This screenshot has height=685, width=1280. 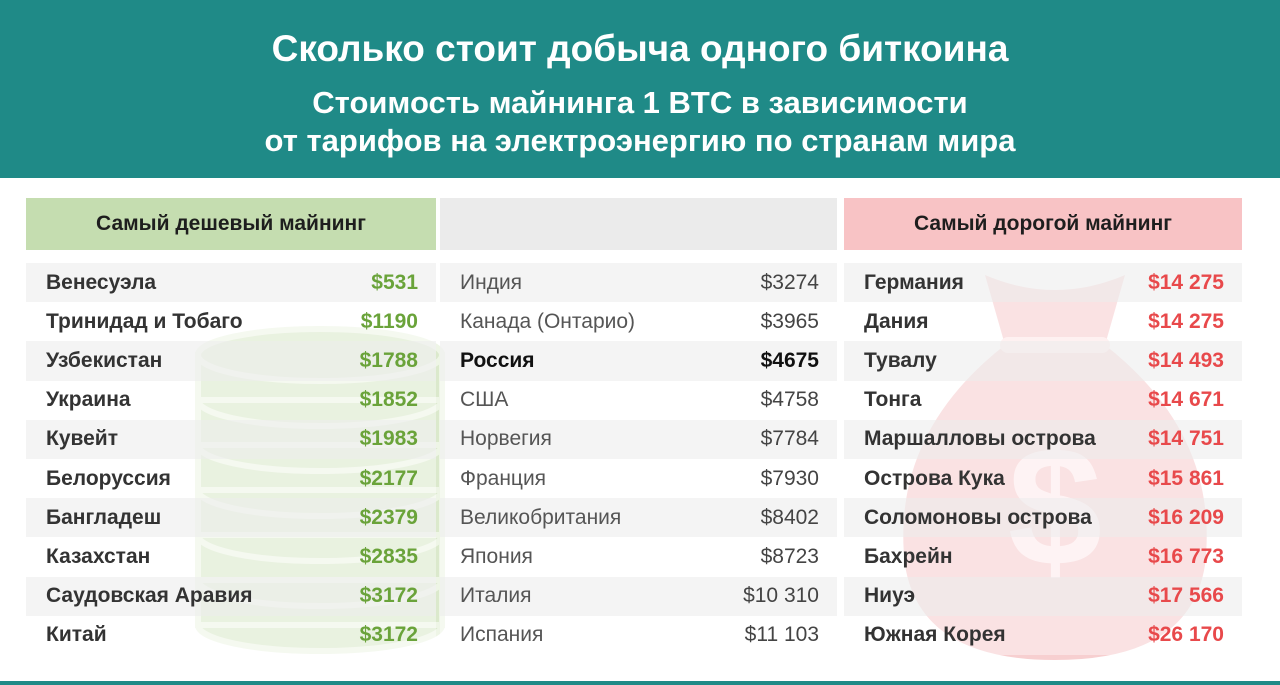 What do you see at coordinates (231, 283) in the screenshot?
I see `table-row: Венесуэла $531` at bounding box center [231, 283].